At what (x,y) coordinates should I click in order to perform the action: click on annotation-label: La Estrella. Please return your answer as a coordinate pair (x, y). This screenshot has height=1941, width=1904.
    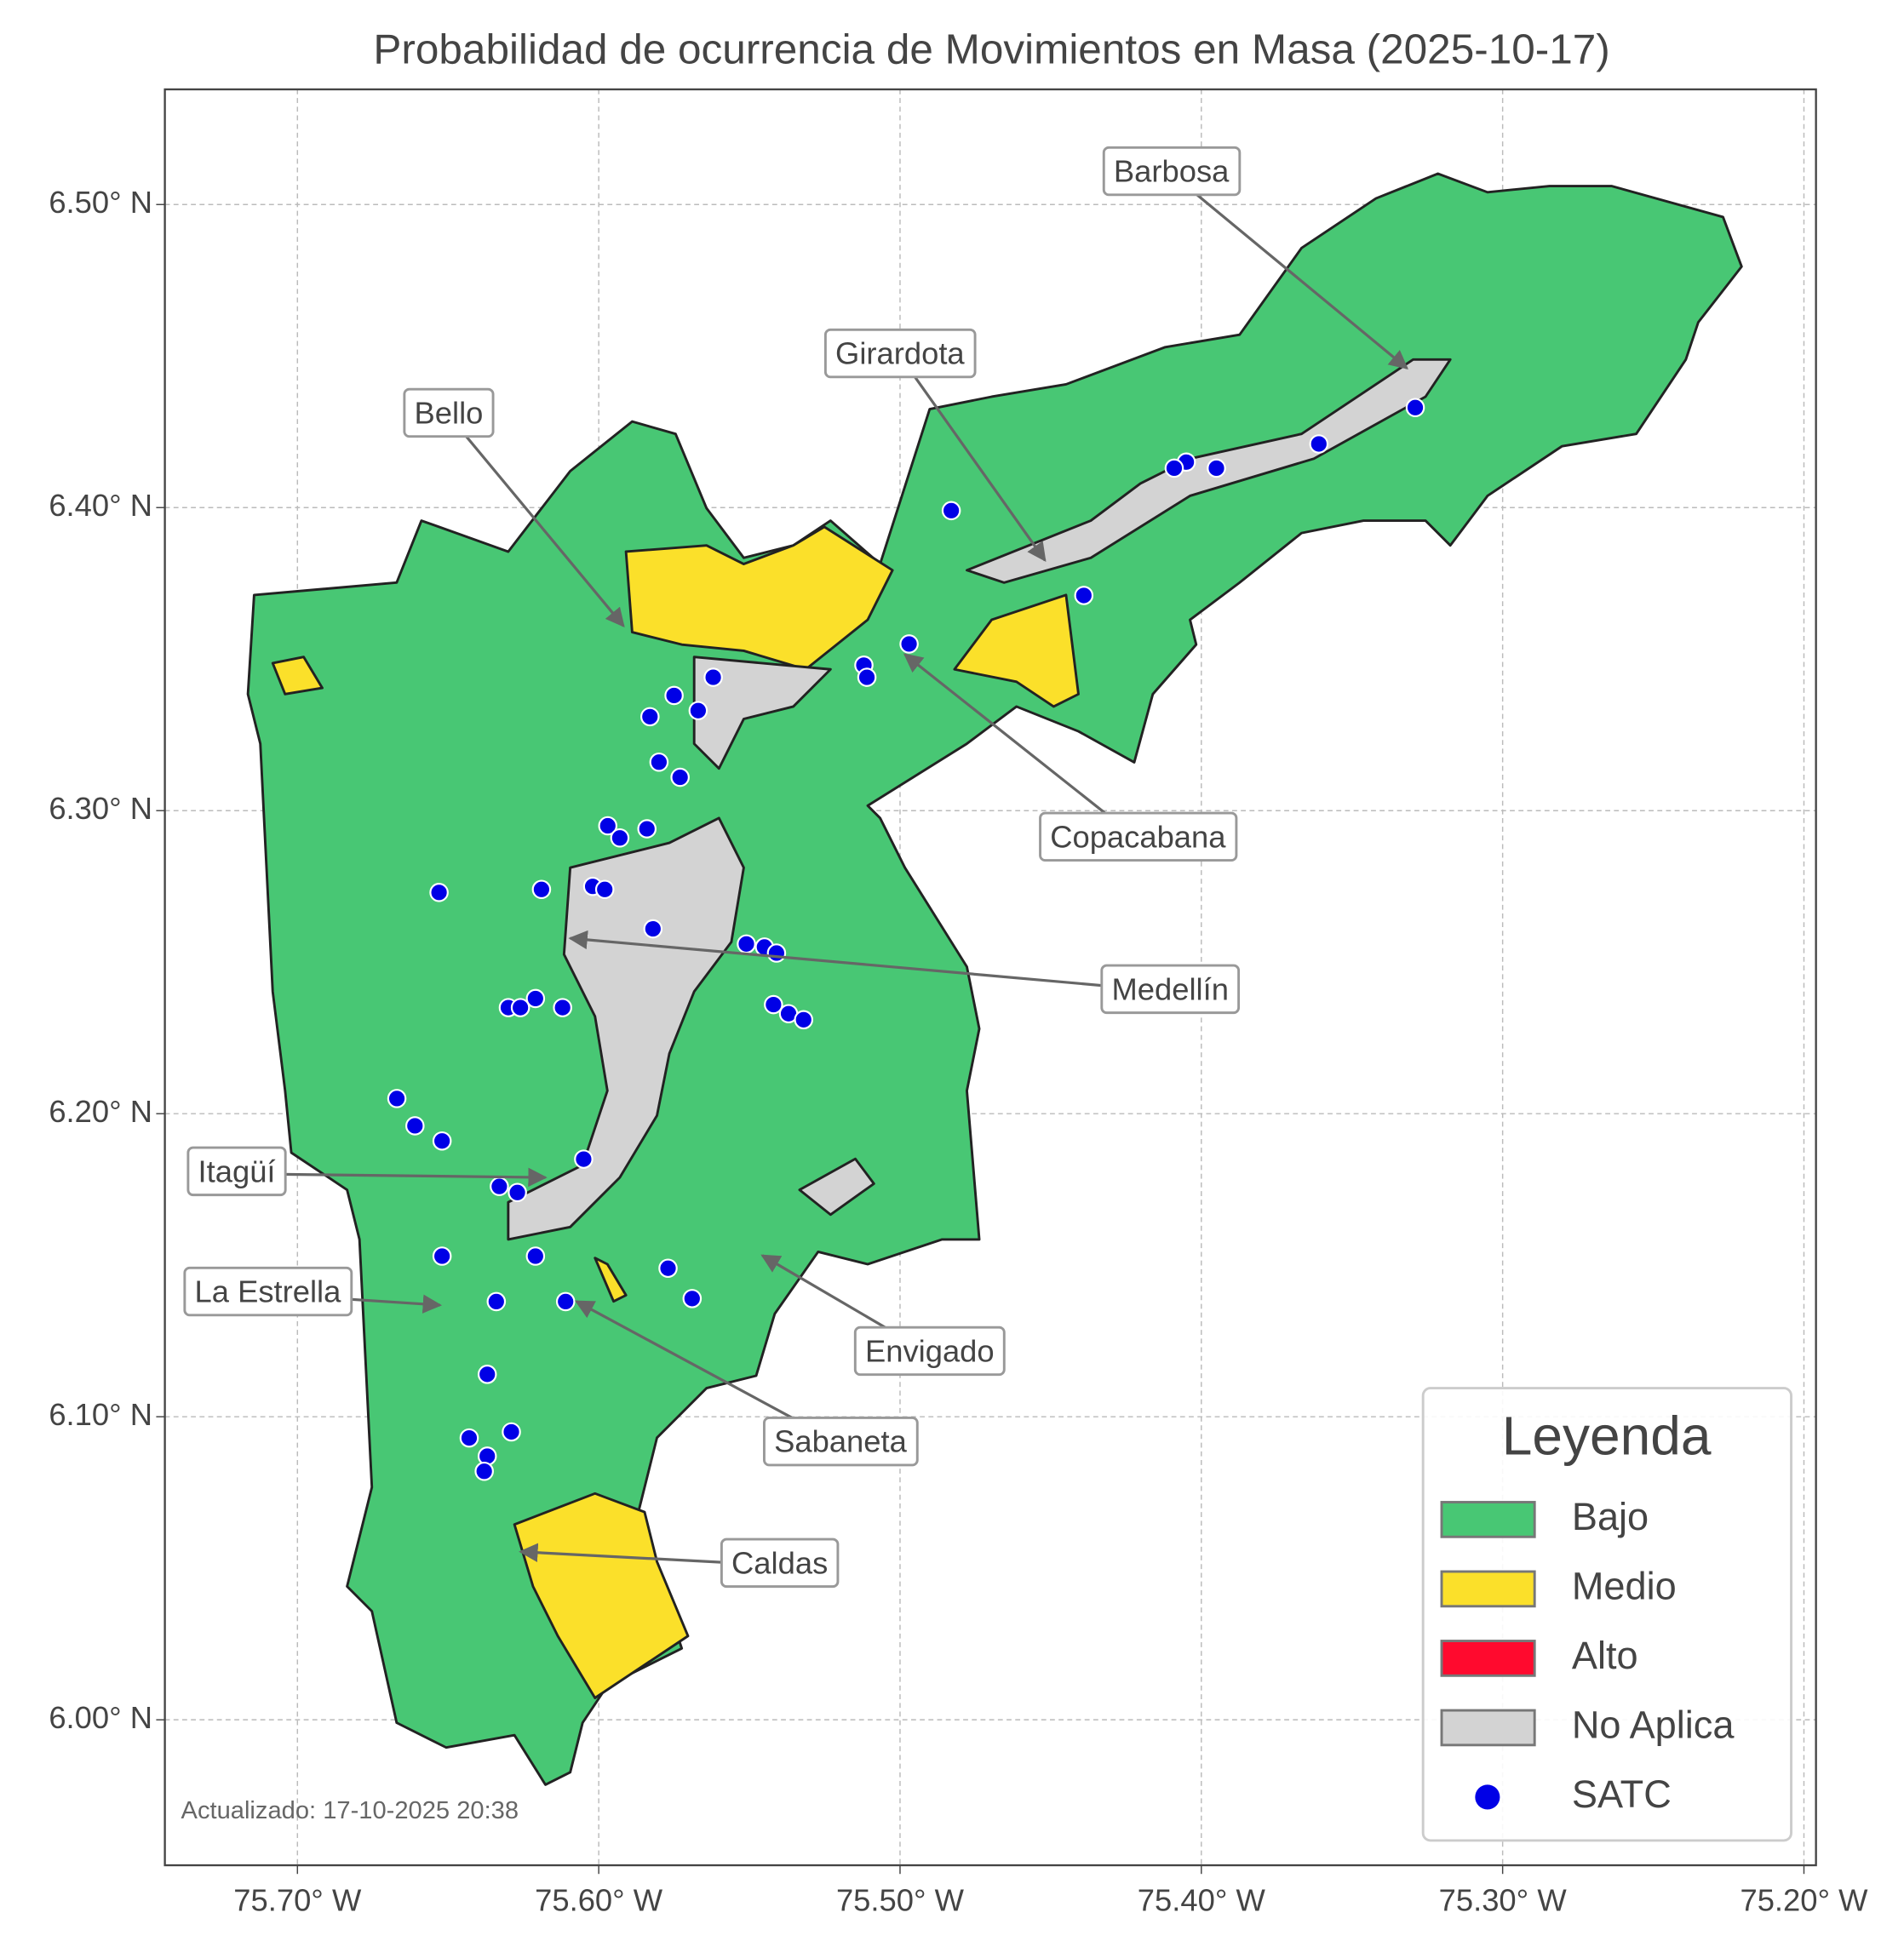
    Looking at the image, I should click on (268, 1291).